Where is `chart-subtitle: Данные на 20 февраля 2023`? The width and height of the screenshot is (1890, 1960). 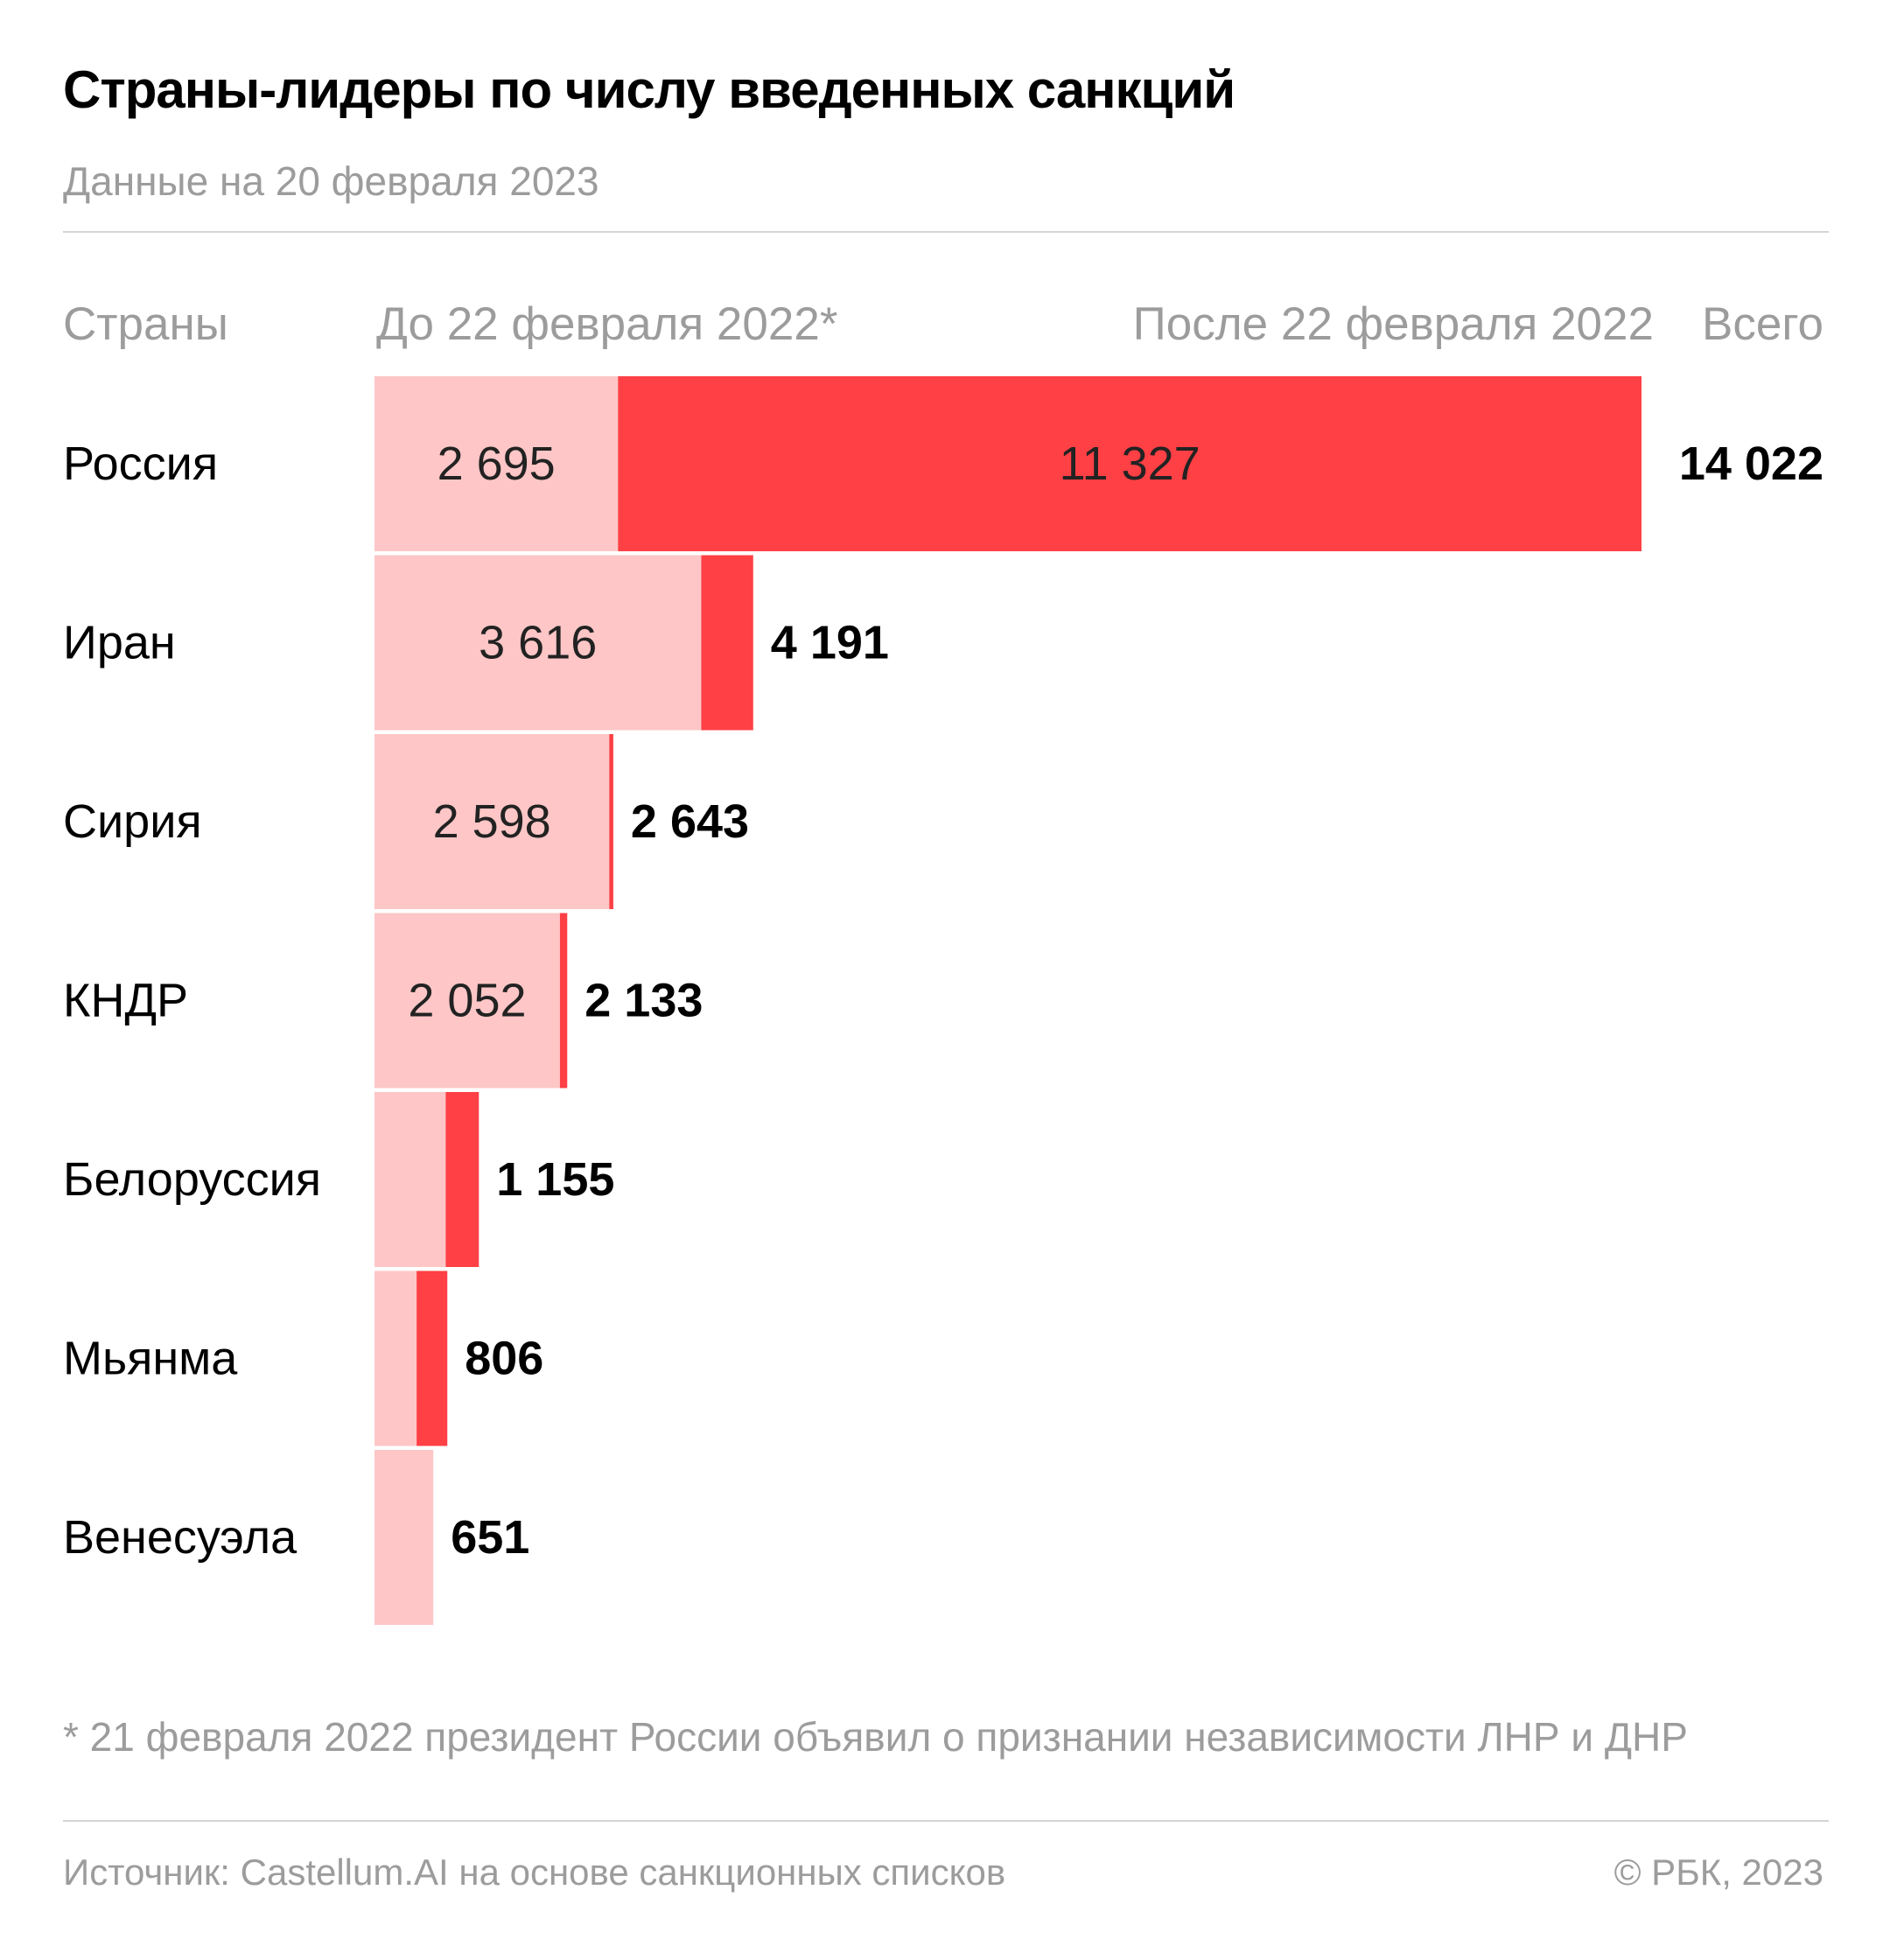 chart-subtitle: Данные на 20 февраля 2023 is located at coordinates (331, 181).